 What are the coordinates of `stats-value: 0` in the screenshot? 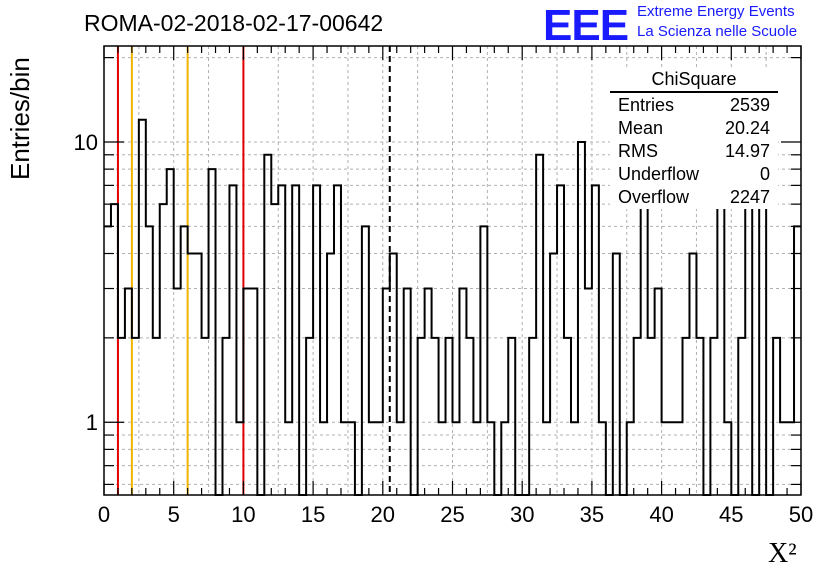 It's located at (764, 174).